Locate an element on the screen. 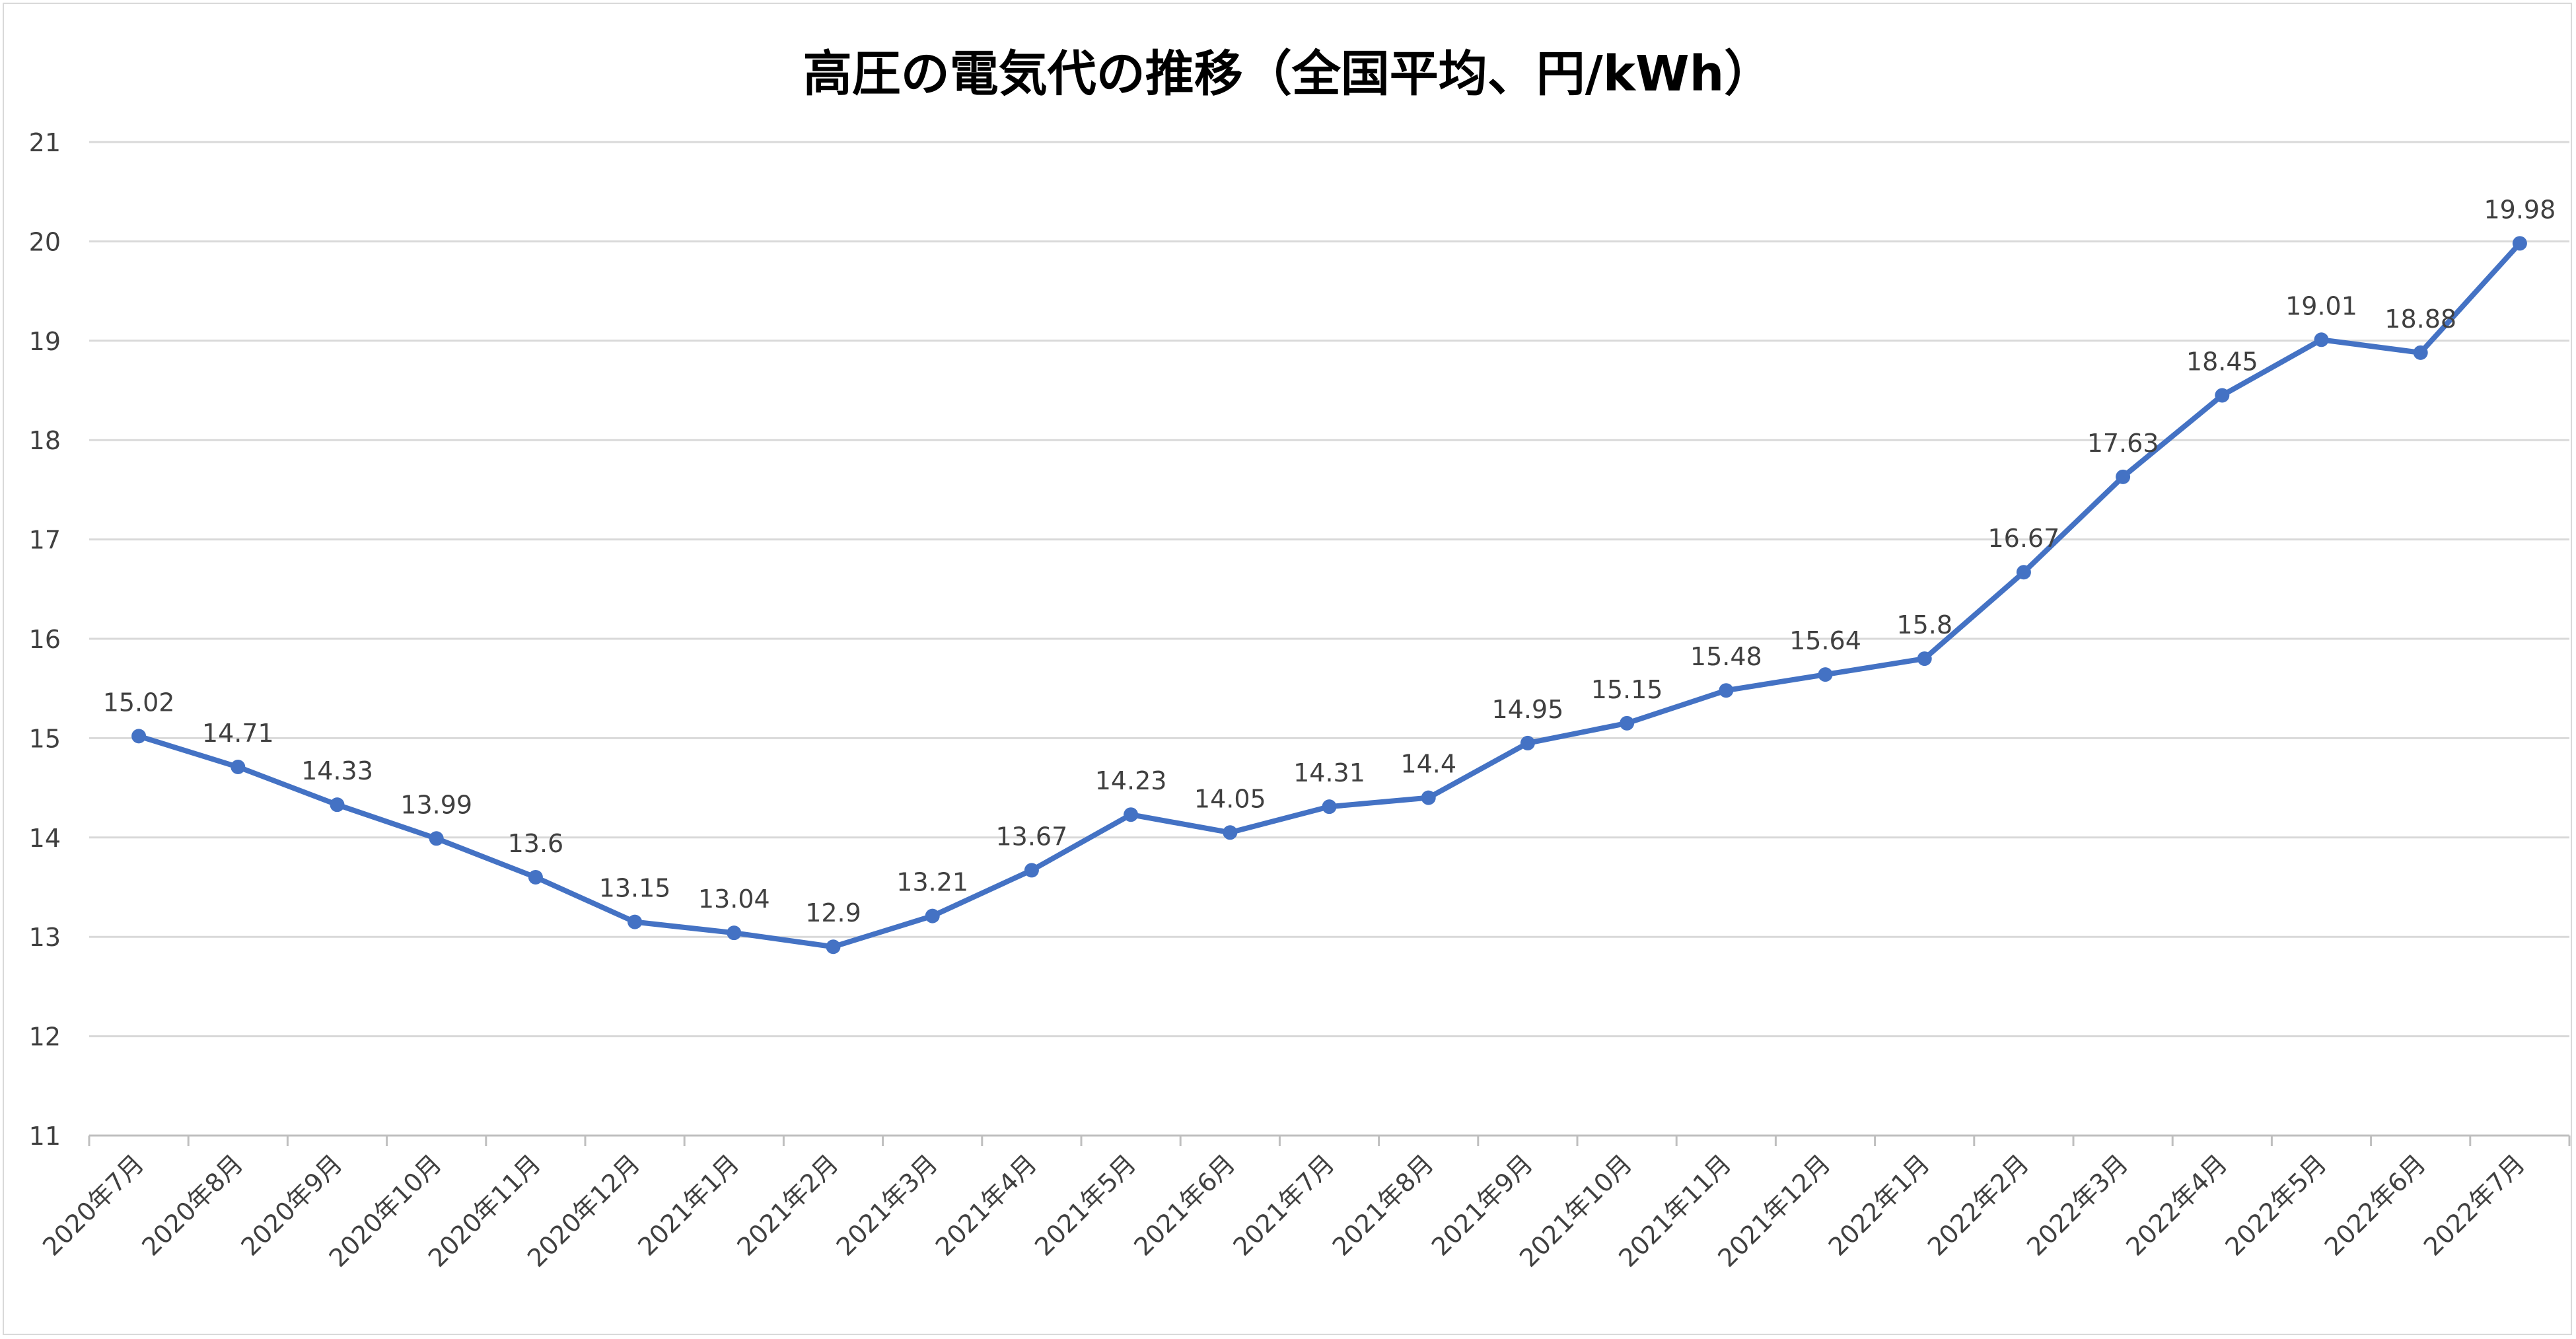 Image resolution: width=2576 pixels, height=1339 pixels. data-label: 14.05 is located at coordinates (1230, 798).